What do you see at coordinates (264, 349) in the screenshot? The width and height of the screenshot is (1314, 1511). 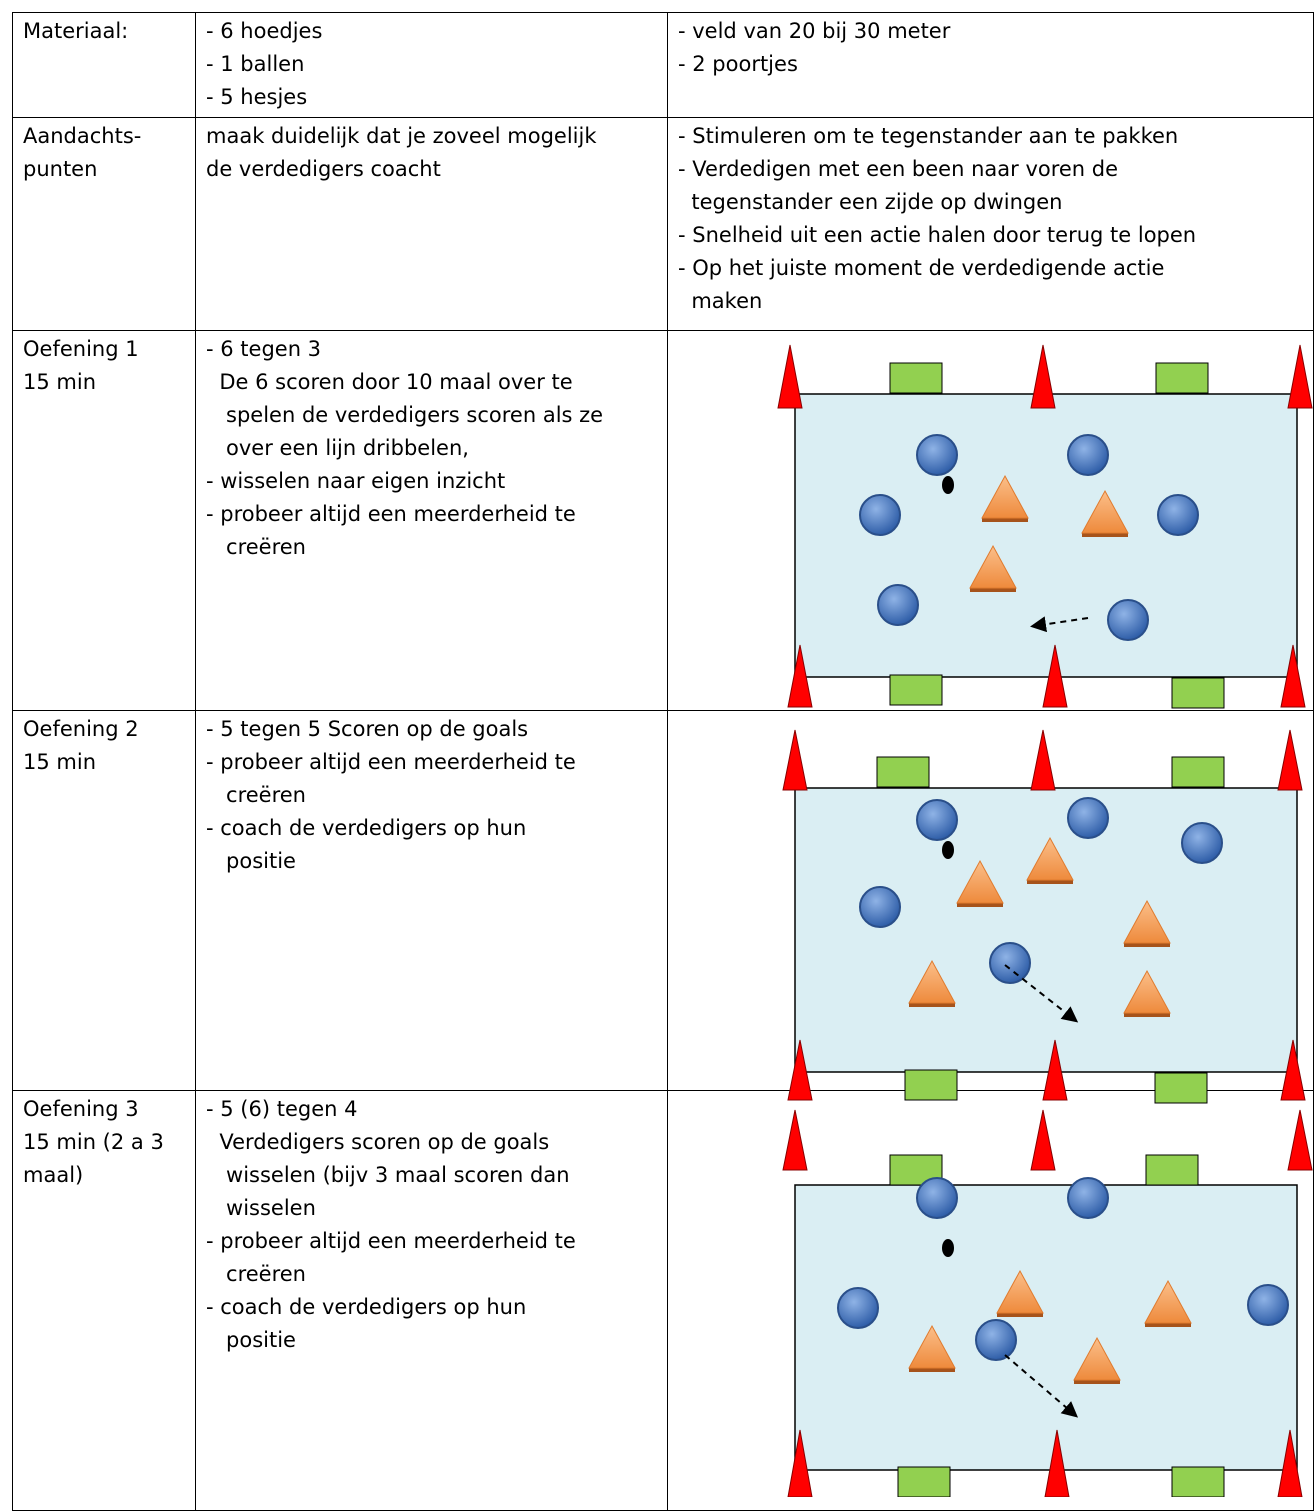 I see `text-line: - 6 tegen 3` at bounding box center [264, 349].